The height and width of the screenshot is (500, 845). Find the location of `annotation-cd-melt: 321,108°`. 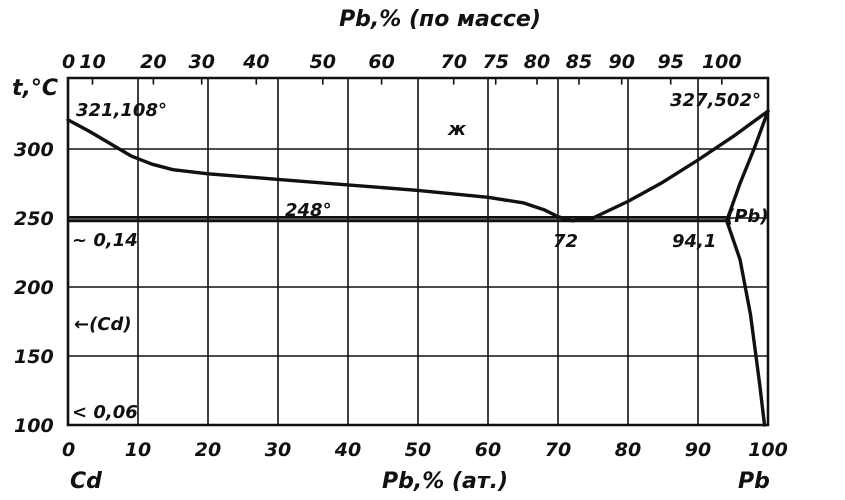

annotation-cd-melt: 321,108° is located at coordinates (121, 110).